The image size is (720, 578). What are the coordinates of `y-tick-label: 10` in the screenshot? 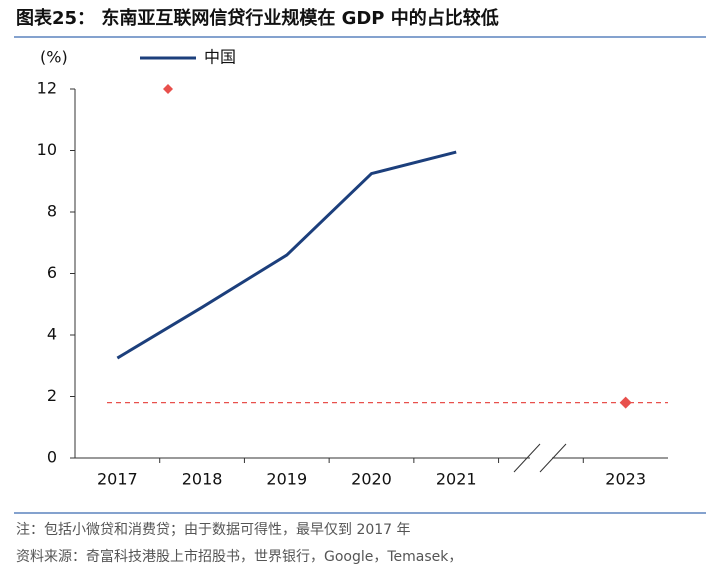 It's located at (47, 149).